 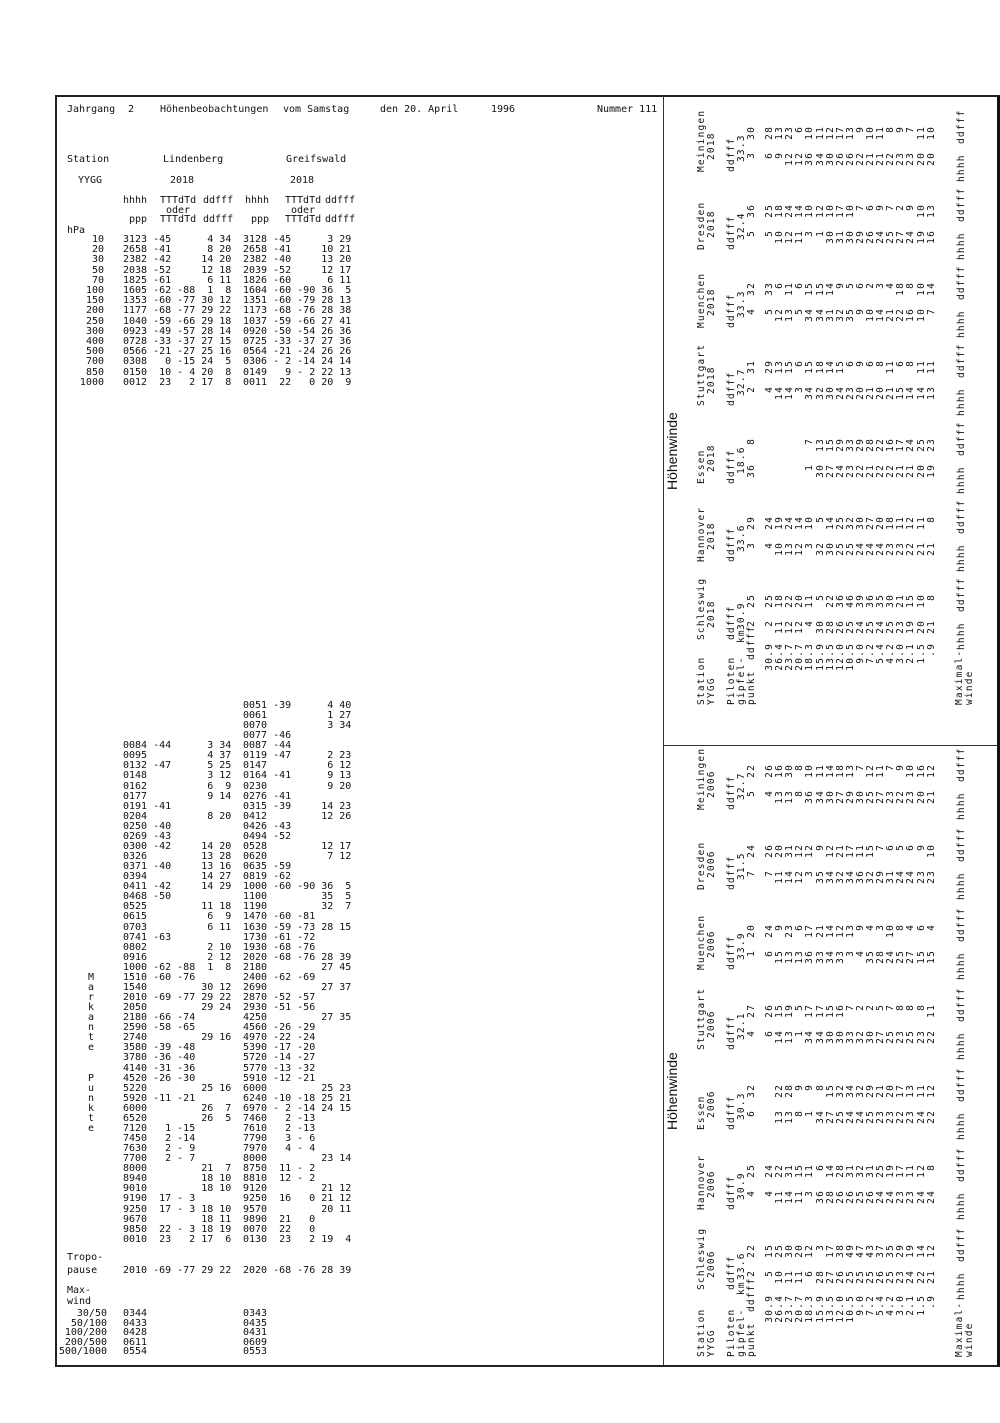 What do you see at coordinates (810, 467) in the screenshot?
I see `wind-direction: 1` at bounding box center [810, 467].